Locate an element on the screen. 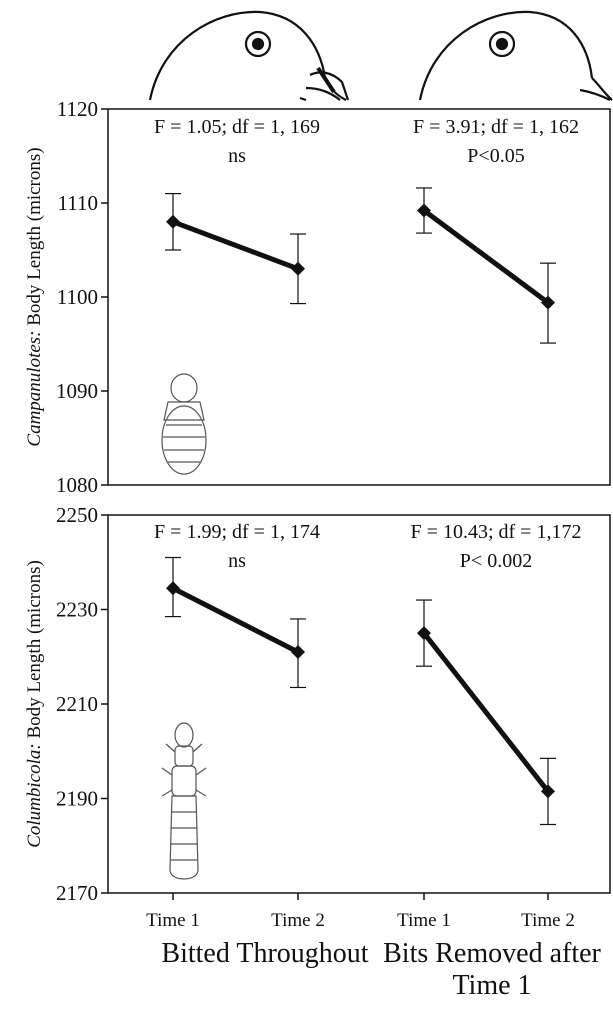 This screenshot has height=1022, width=613. y-tick-label: 1110 is located at coordinates (78, 203).